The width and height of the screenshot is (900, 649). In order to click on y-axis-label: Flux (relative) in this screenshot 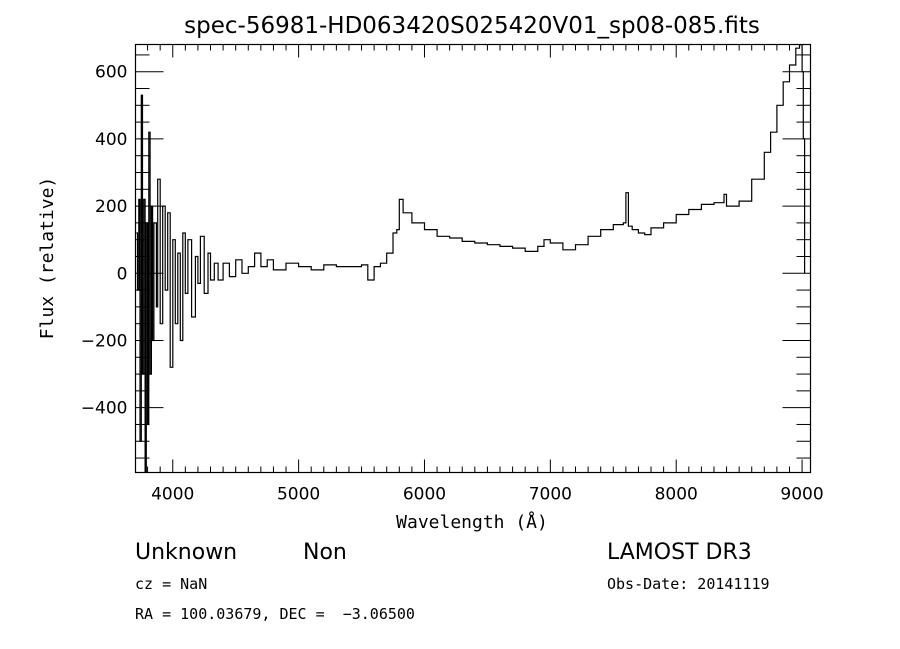, I will do `click(47, 258)`.